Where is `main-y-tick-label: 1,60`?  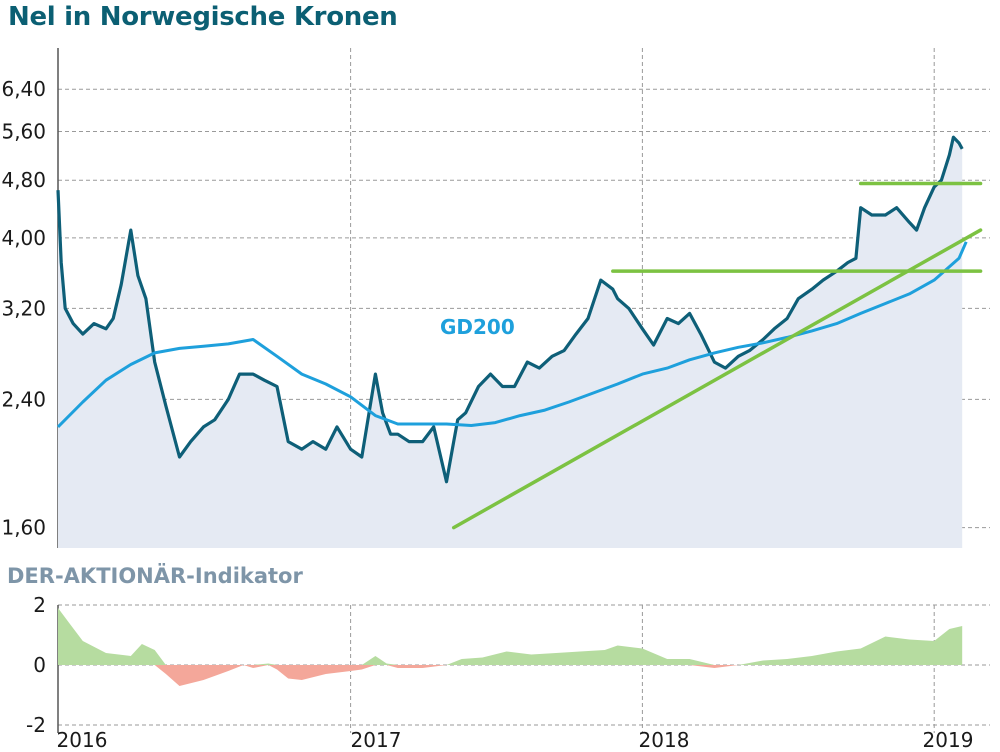
main-y-tick-label: 1,60 is located at coordinates (23, 528).